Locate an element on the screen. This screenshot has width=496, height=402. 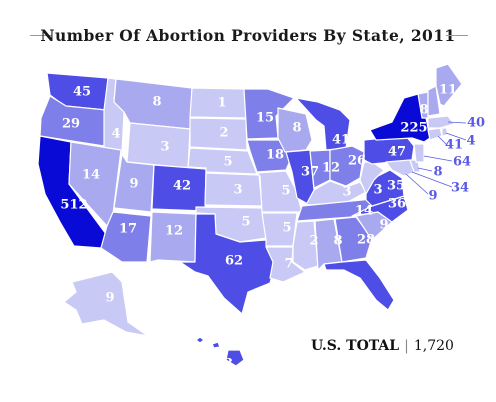
state-tx is located at coordinates (228, 264).